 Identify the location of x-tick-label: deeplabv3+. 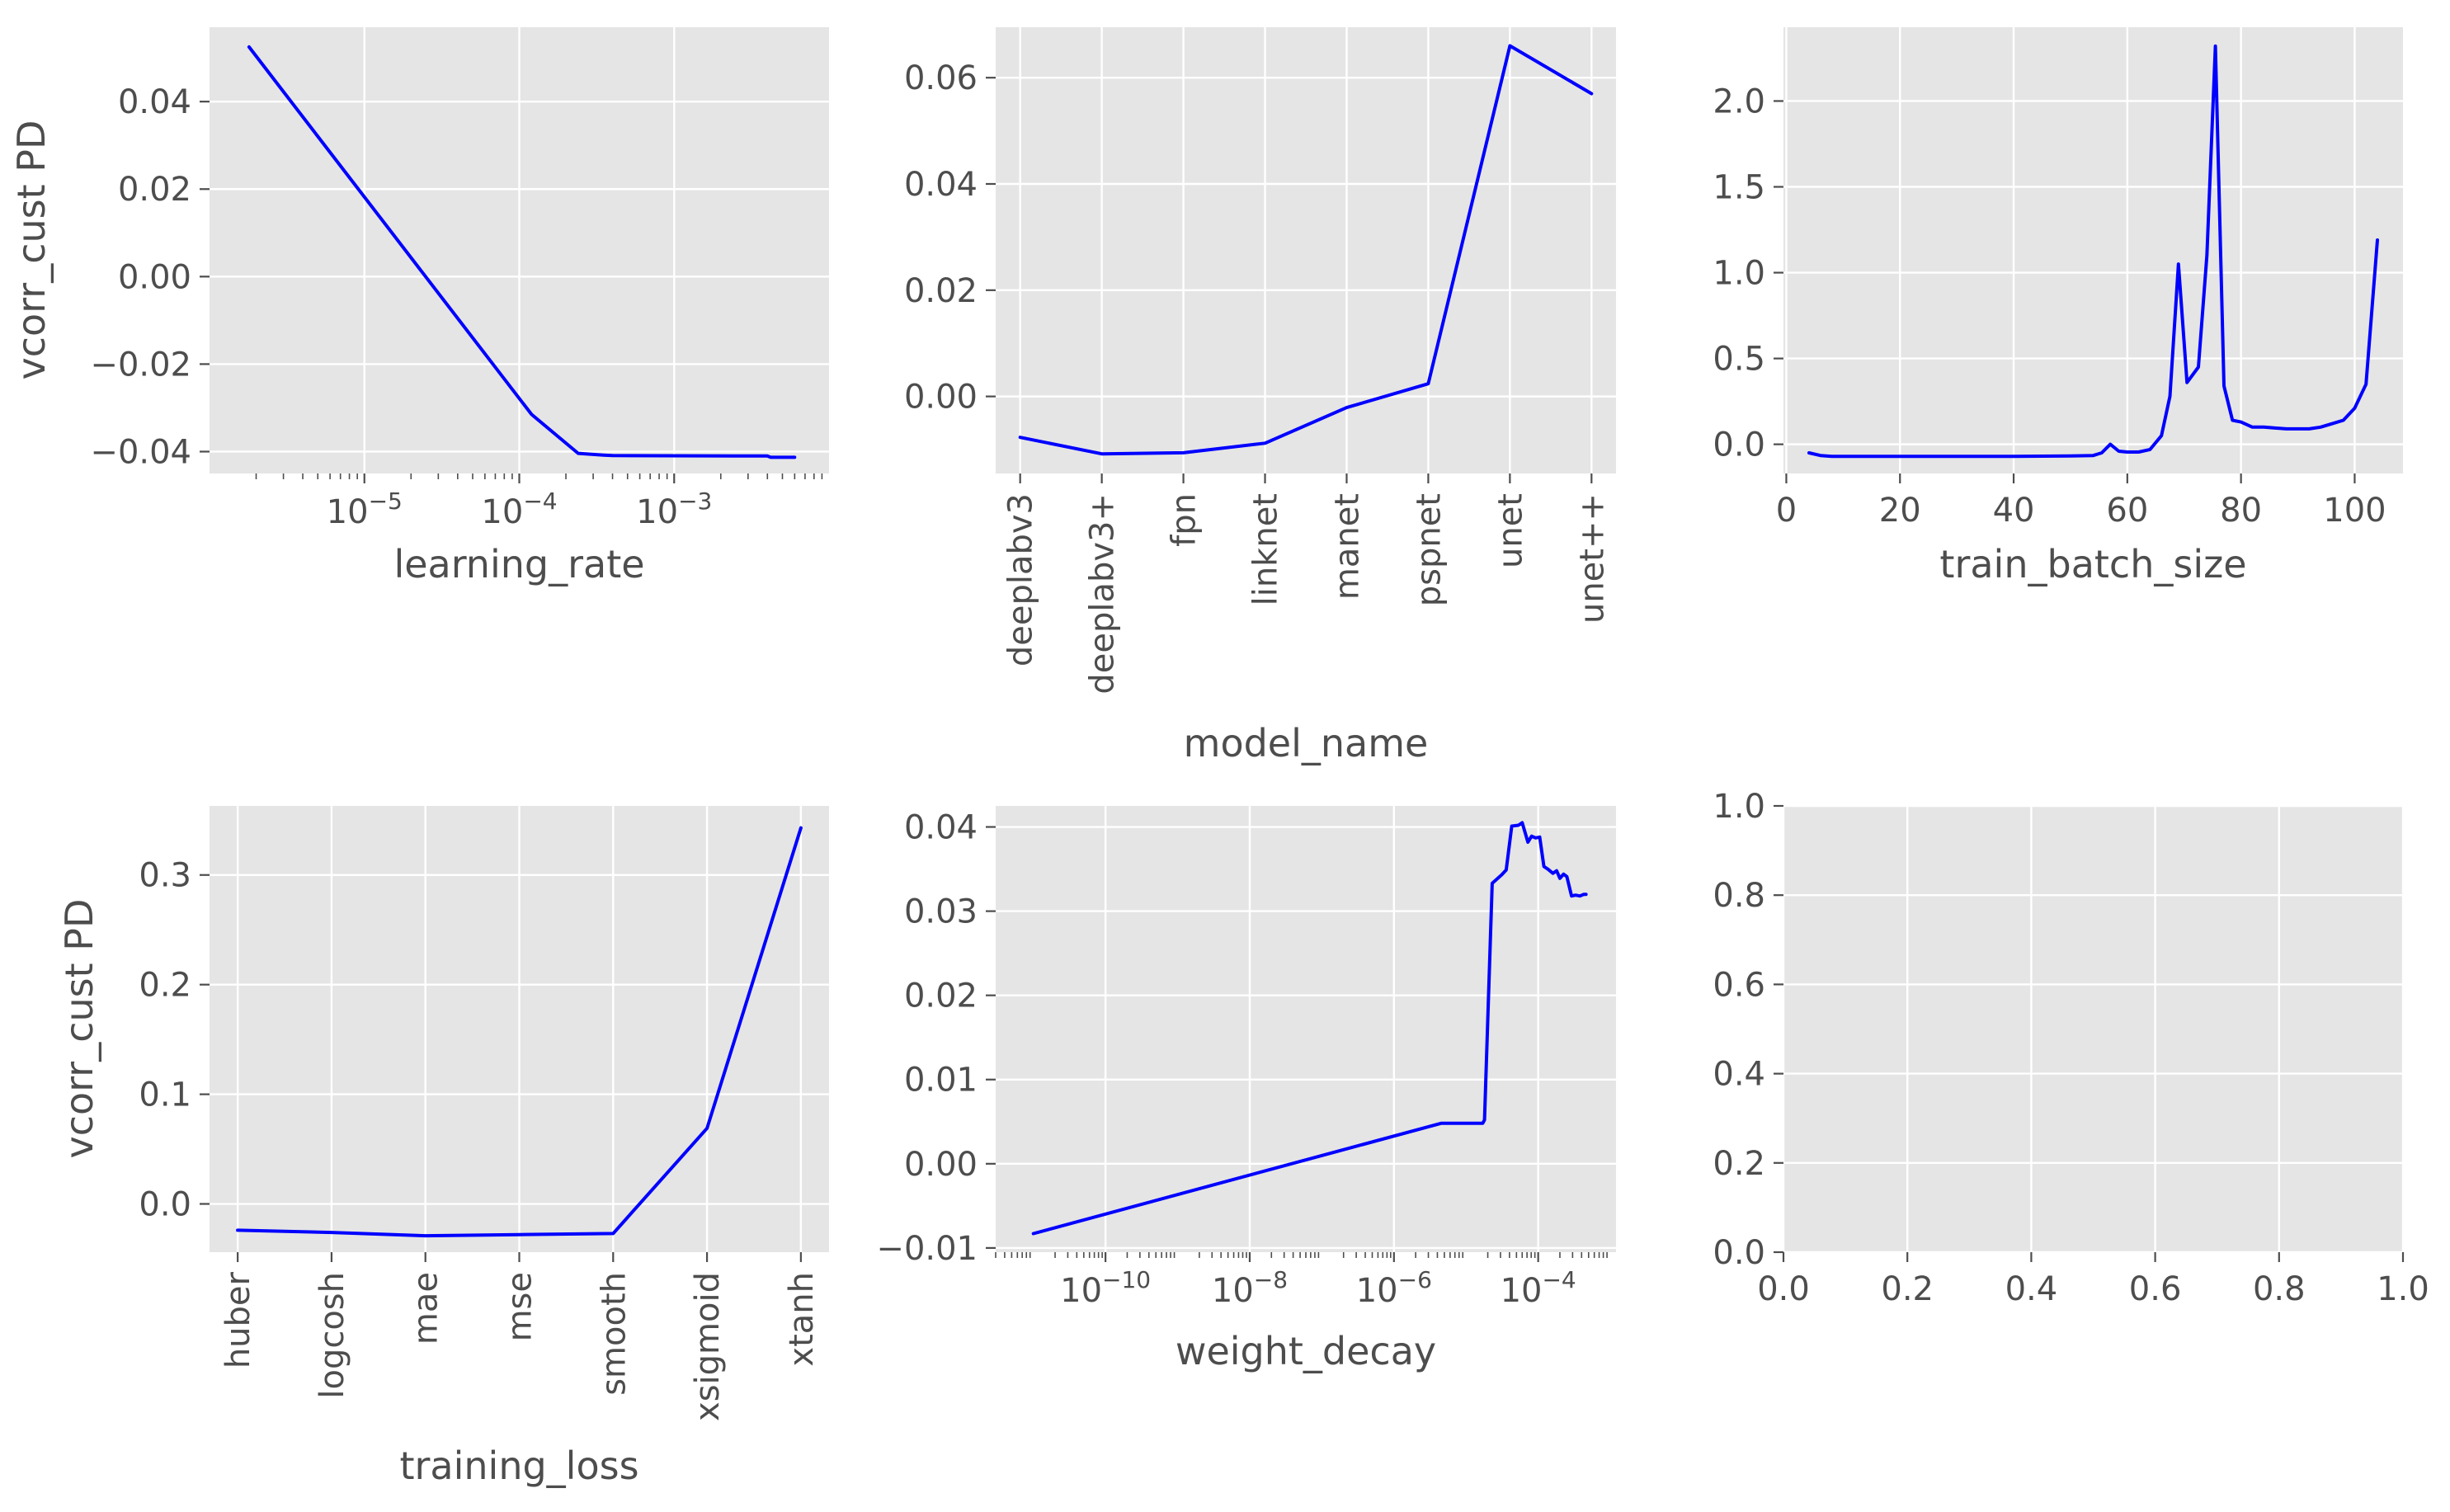
(1103, 594).